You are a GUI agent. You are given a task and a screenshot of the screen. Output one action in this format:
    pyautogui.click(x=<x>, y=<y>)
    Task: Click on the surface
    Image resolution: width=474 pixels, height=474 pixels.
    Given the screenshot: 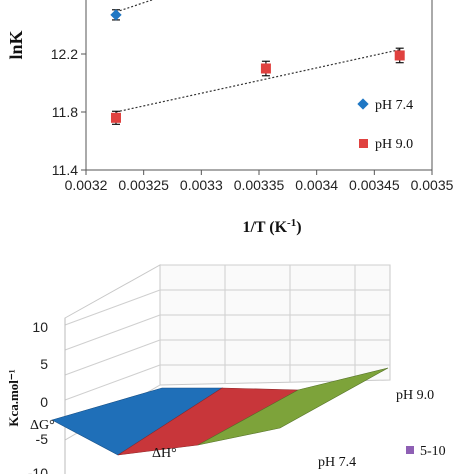 What is the action you would take?
    pyautogui.click(x=220, y=411)
    